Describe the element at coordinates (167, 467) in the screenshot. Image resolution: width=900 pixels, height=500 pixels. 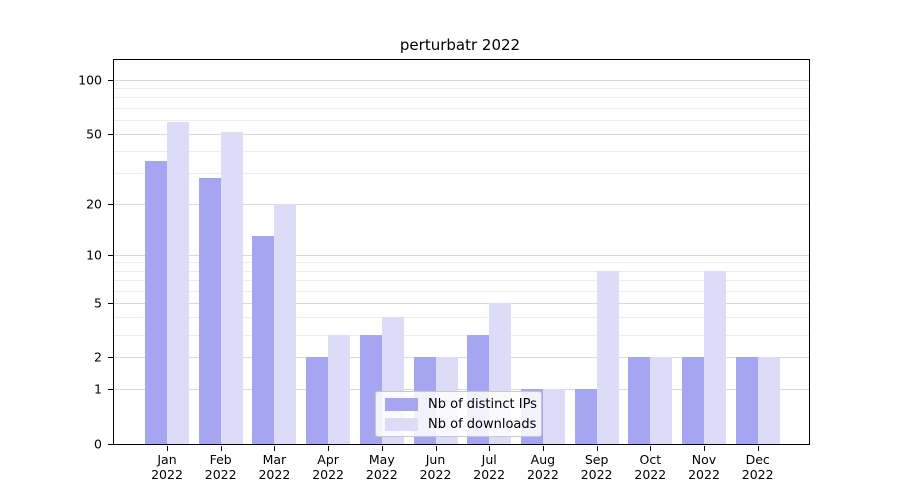
I see `x-axis-label: Jan 2022` at that location.